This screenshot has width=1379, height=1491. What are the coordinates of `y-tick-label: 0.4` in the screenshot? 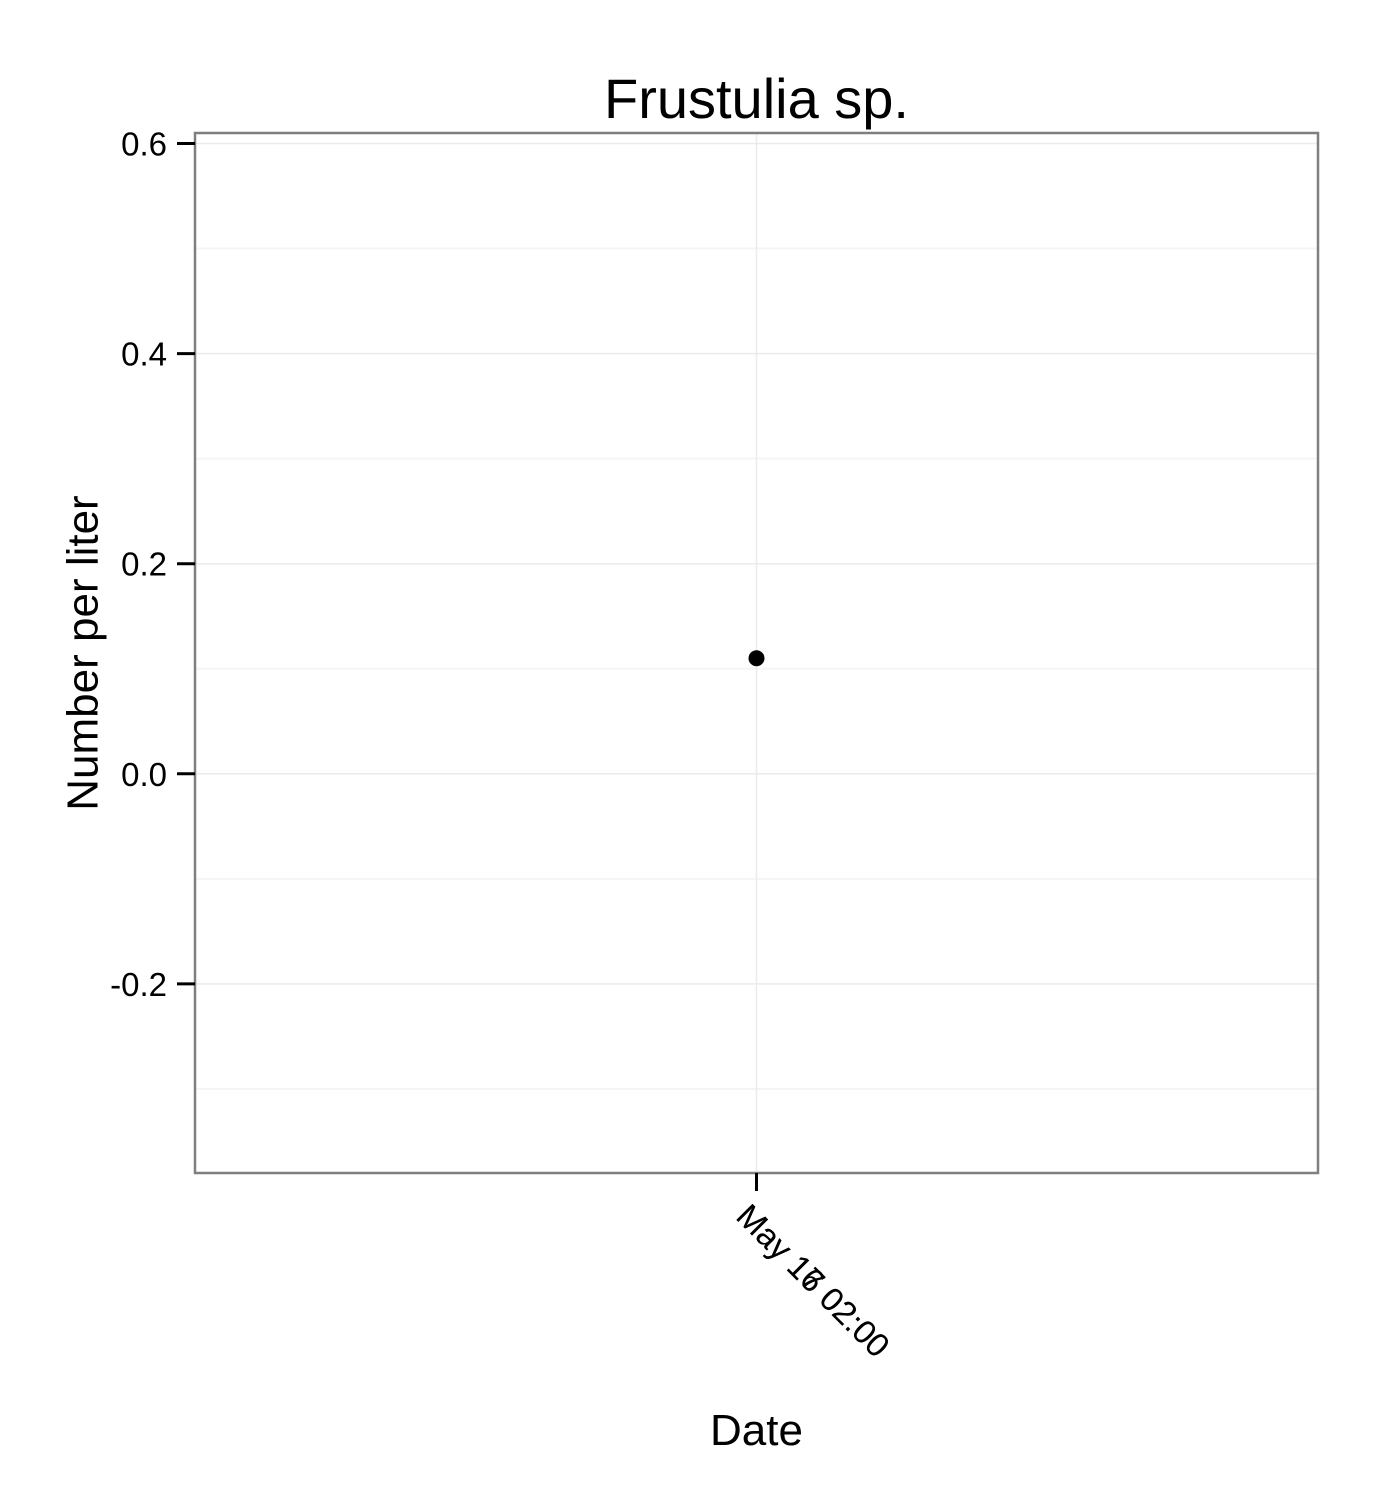 It's located at (144, 354).